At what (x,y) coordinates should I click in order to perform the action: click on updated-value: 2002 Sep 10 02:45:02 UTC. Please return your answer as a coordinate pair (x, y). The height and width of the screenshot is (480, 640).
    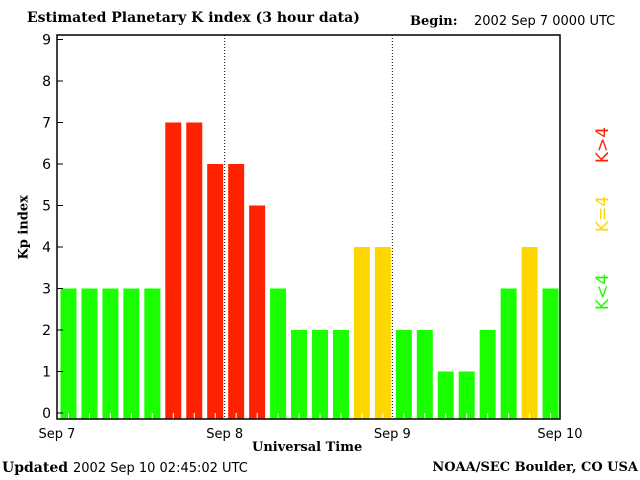
    Looking at the image, I should click on (160, 468).